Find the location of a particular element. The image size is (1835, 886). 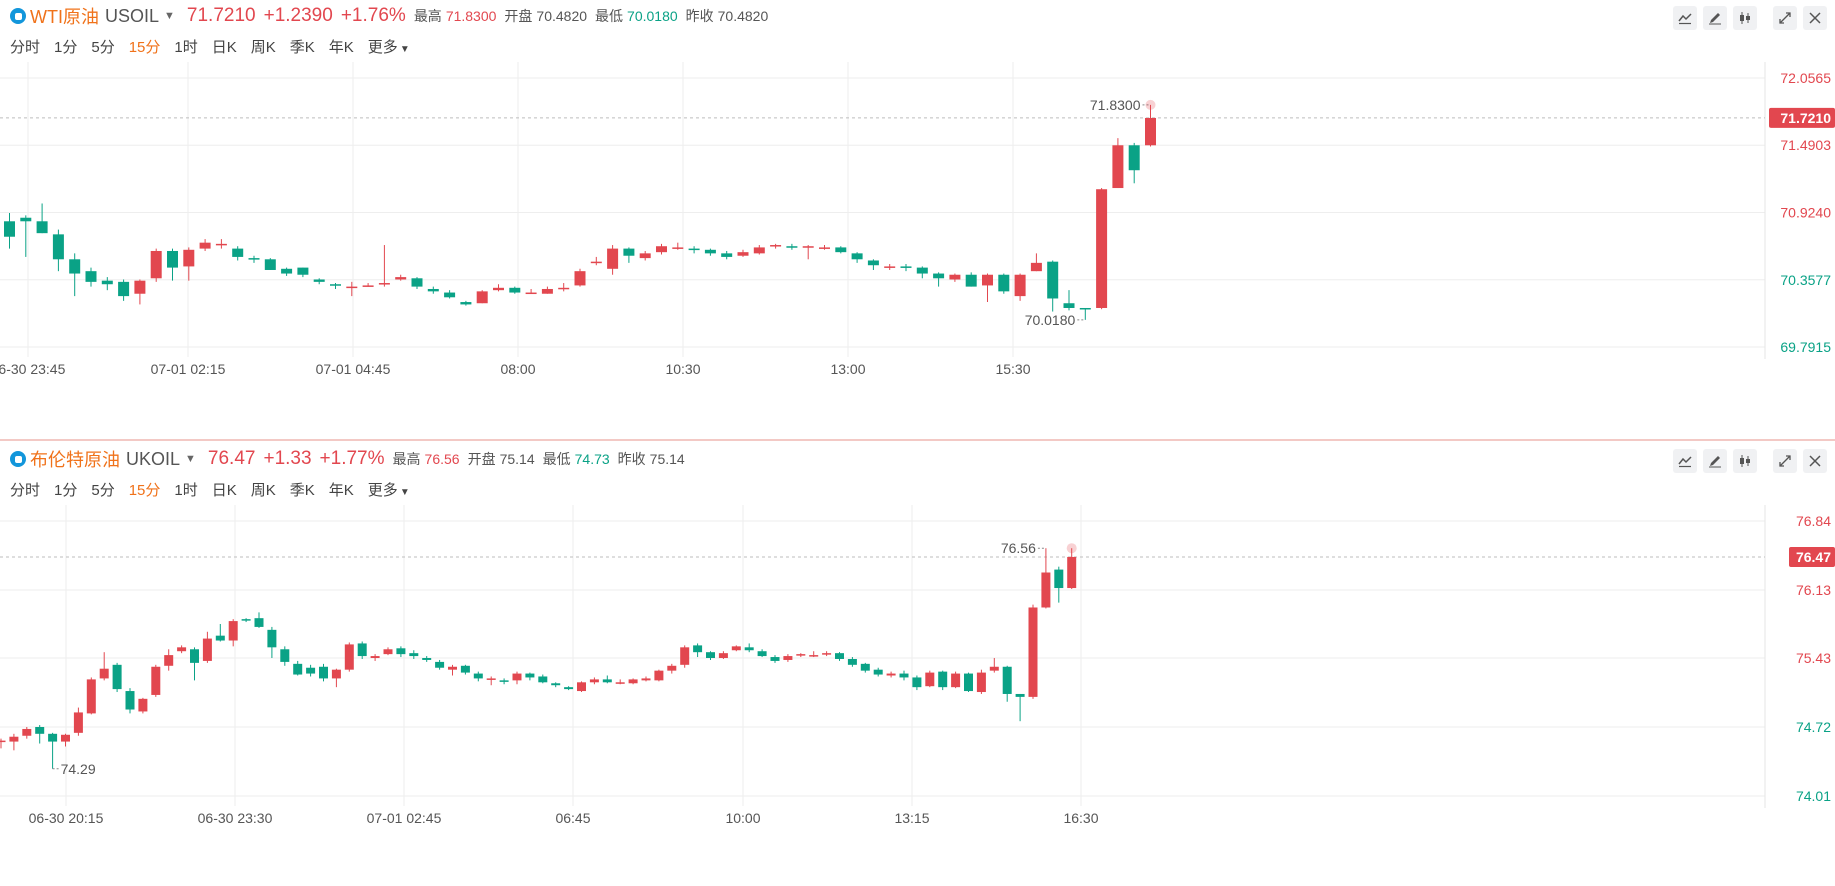

panel-divider is located at coordinates (917, 440).